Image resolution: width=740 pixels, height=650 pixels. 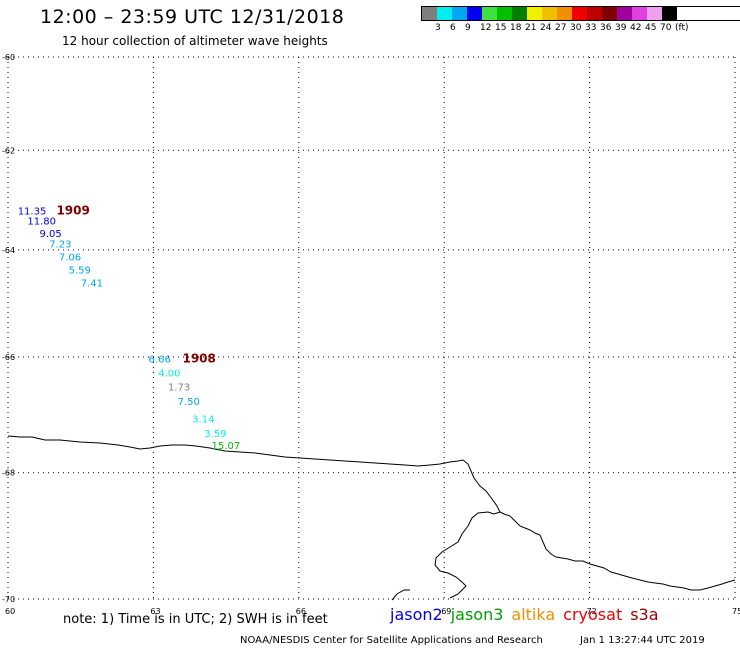 What do you see at coordinates (155, 611) in the screenshot?
I see `longitude-label: 63` at bounding box center [155, 611].